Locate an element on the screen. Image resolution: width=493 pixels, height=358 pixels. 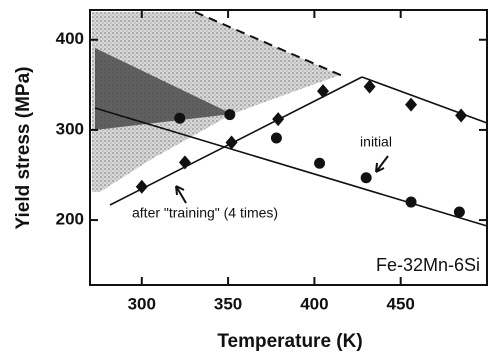
x-axis-title: Temperature (K) is located at coordinates (289, 341).